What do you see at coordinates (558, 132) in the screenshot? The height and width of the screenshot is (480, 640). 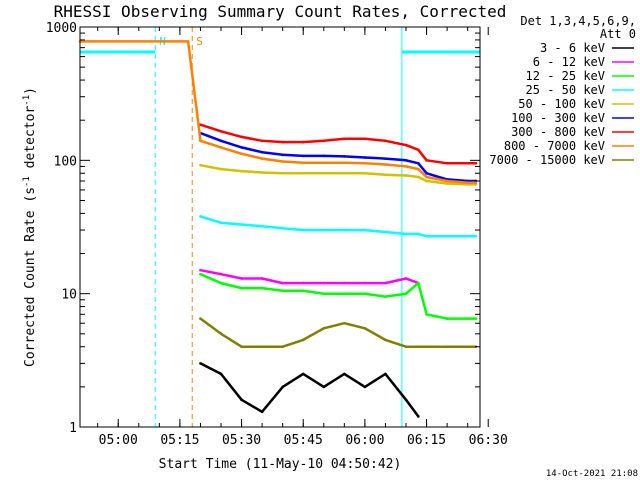 I see `legend-label-6: 300 - 800 keV` at bounding box center [558, 132].